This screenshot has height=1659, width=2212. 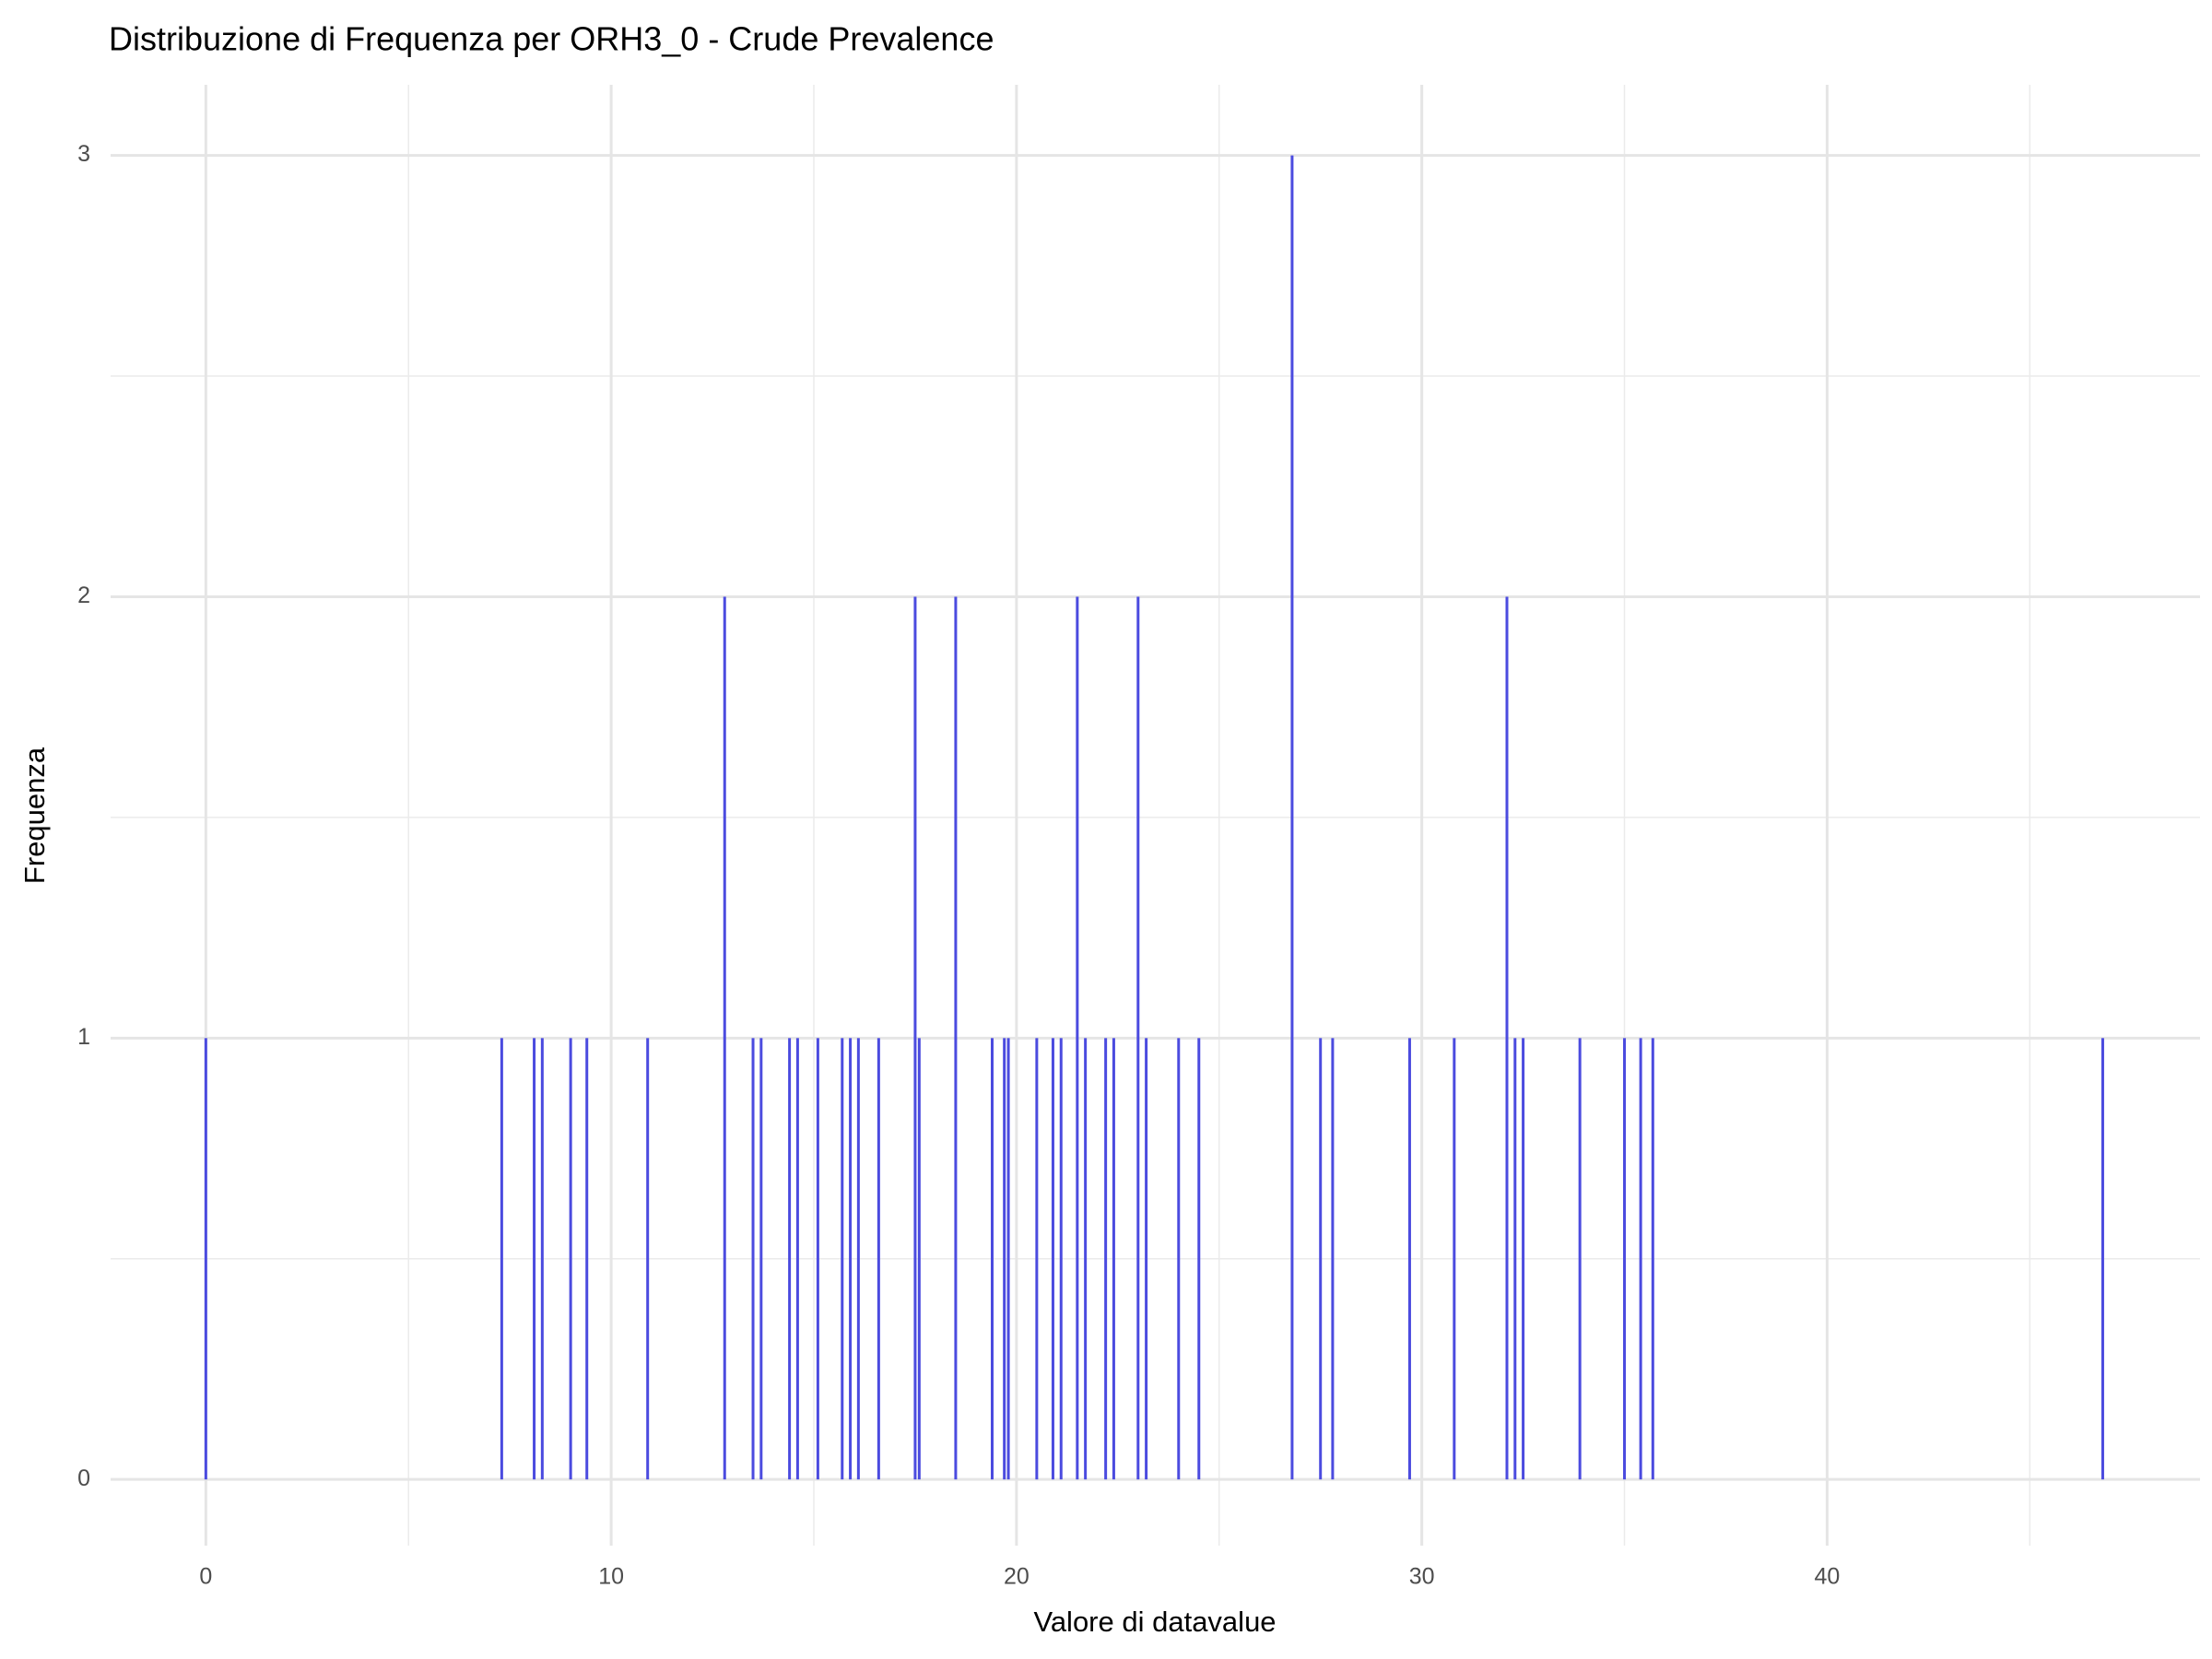 I want to click on x-tick-label: 40, so click(x=1828, y=1577).